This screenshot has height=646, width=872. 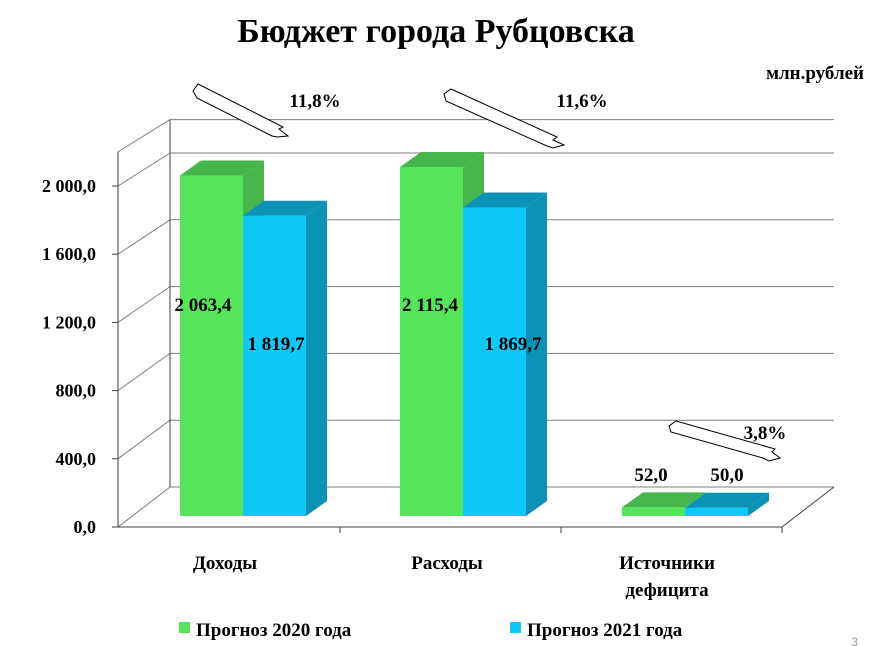 I want to click on y-tick-label: 2 000,0, so click(x=69, y=186).